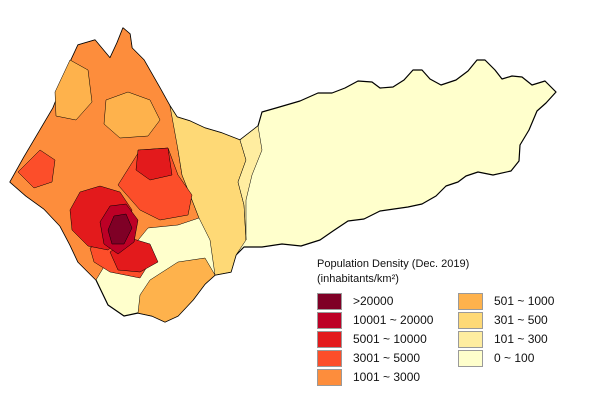  What do you see at coordinates (387, 358) in the screenshot?
I see `legend-label: 3001 ~ 5000` at bounding box center [387, 358].